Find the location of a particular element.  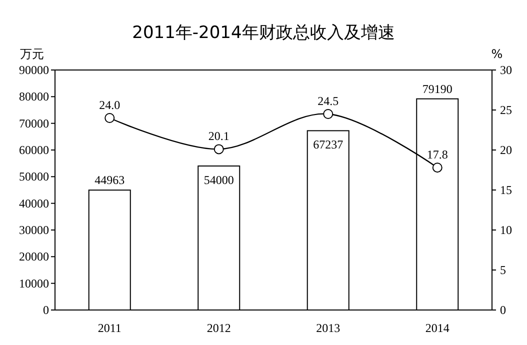

x-tick-label: 2013 is located at coordinates (328, 328).